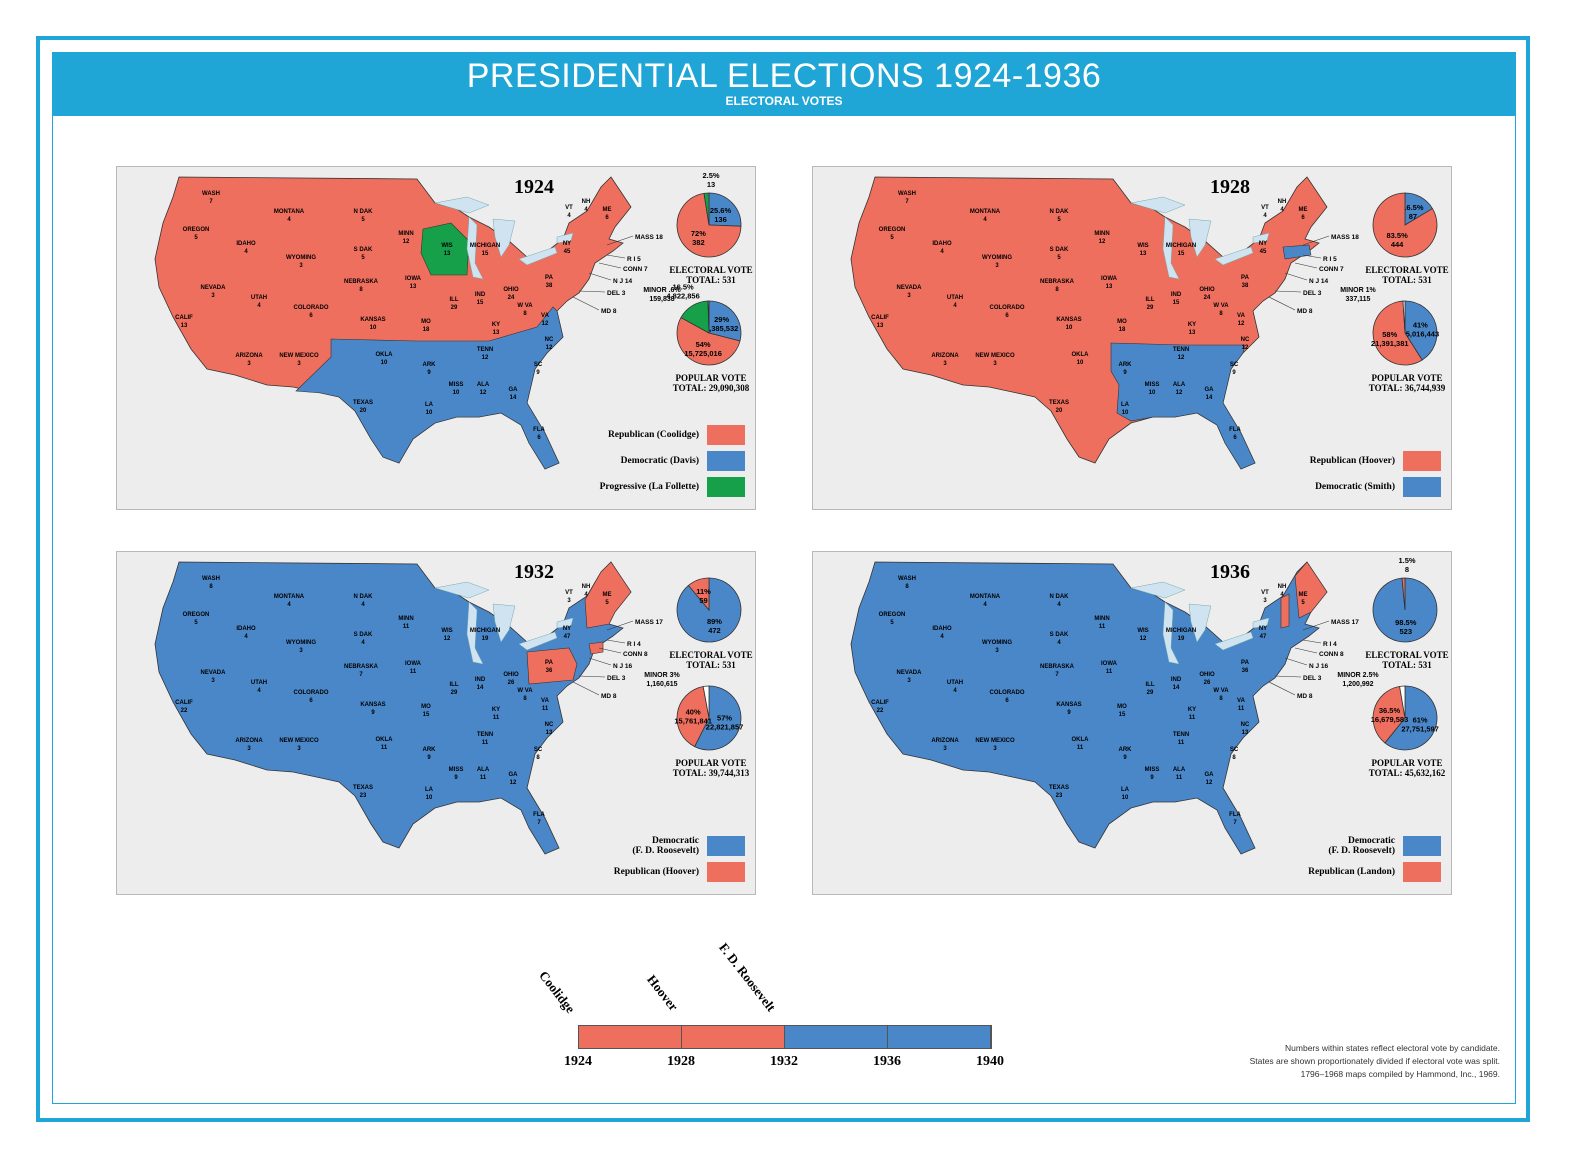 The image size is (1584, 1166). What do you see at coordinates (724, 718) in the screenshot?
I see `pie-slice-percent: 57%` at bounding box center [724, 718].